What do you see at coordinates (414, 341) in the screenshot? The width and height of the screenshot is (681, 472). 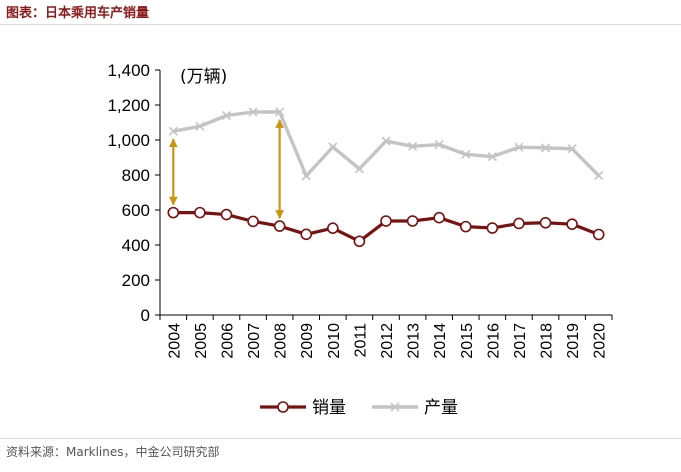 I see `x-tick-label: 2013` at bounding box center [414, 341].